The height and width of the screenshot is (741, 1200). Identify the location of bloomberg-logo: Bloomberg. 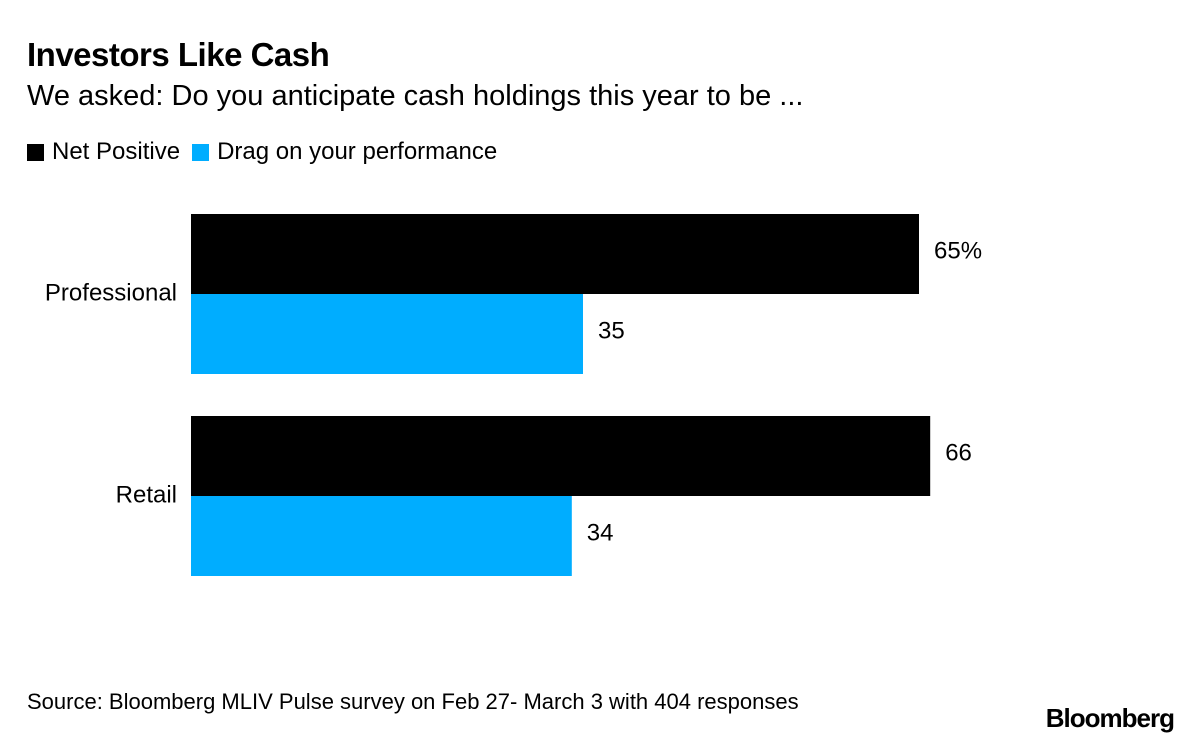
(1110, 718).